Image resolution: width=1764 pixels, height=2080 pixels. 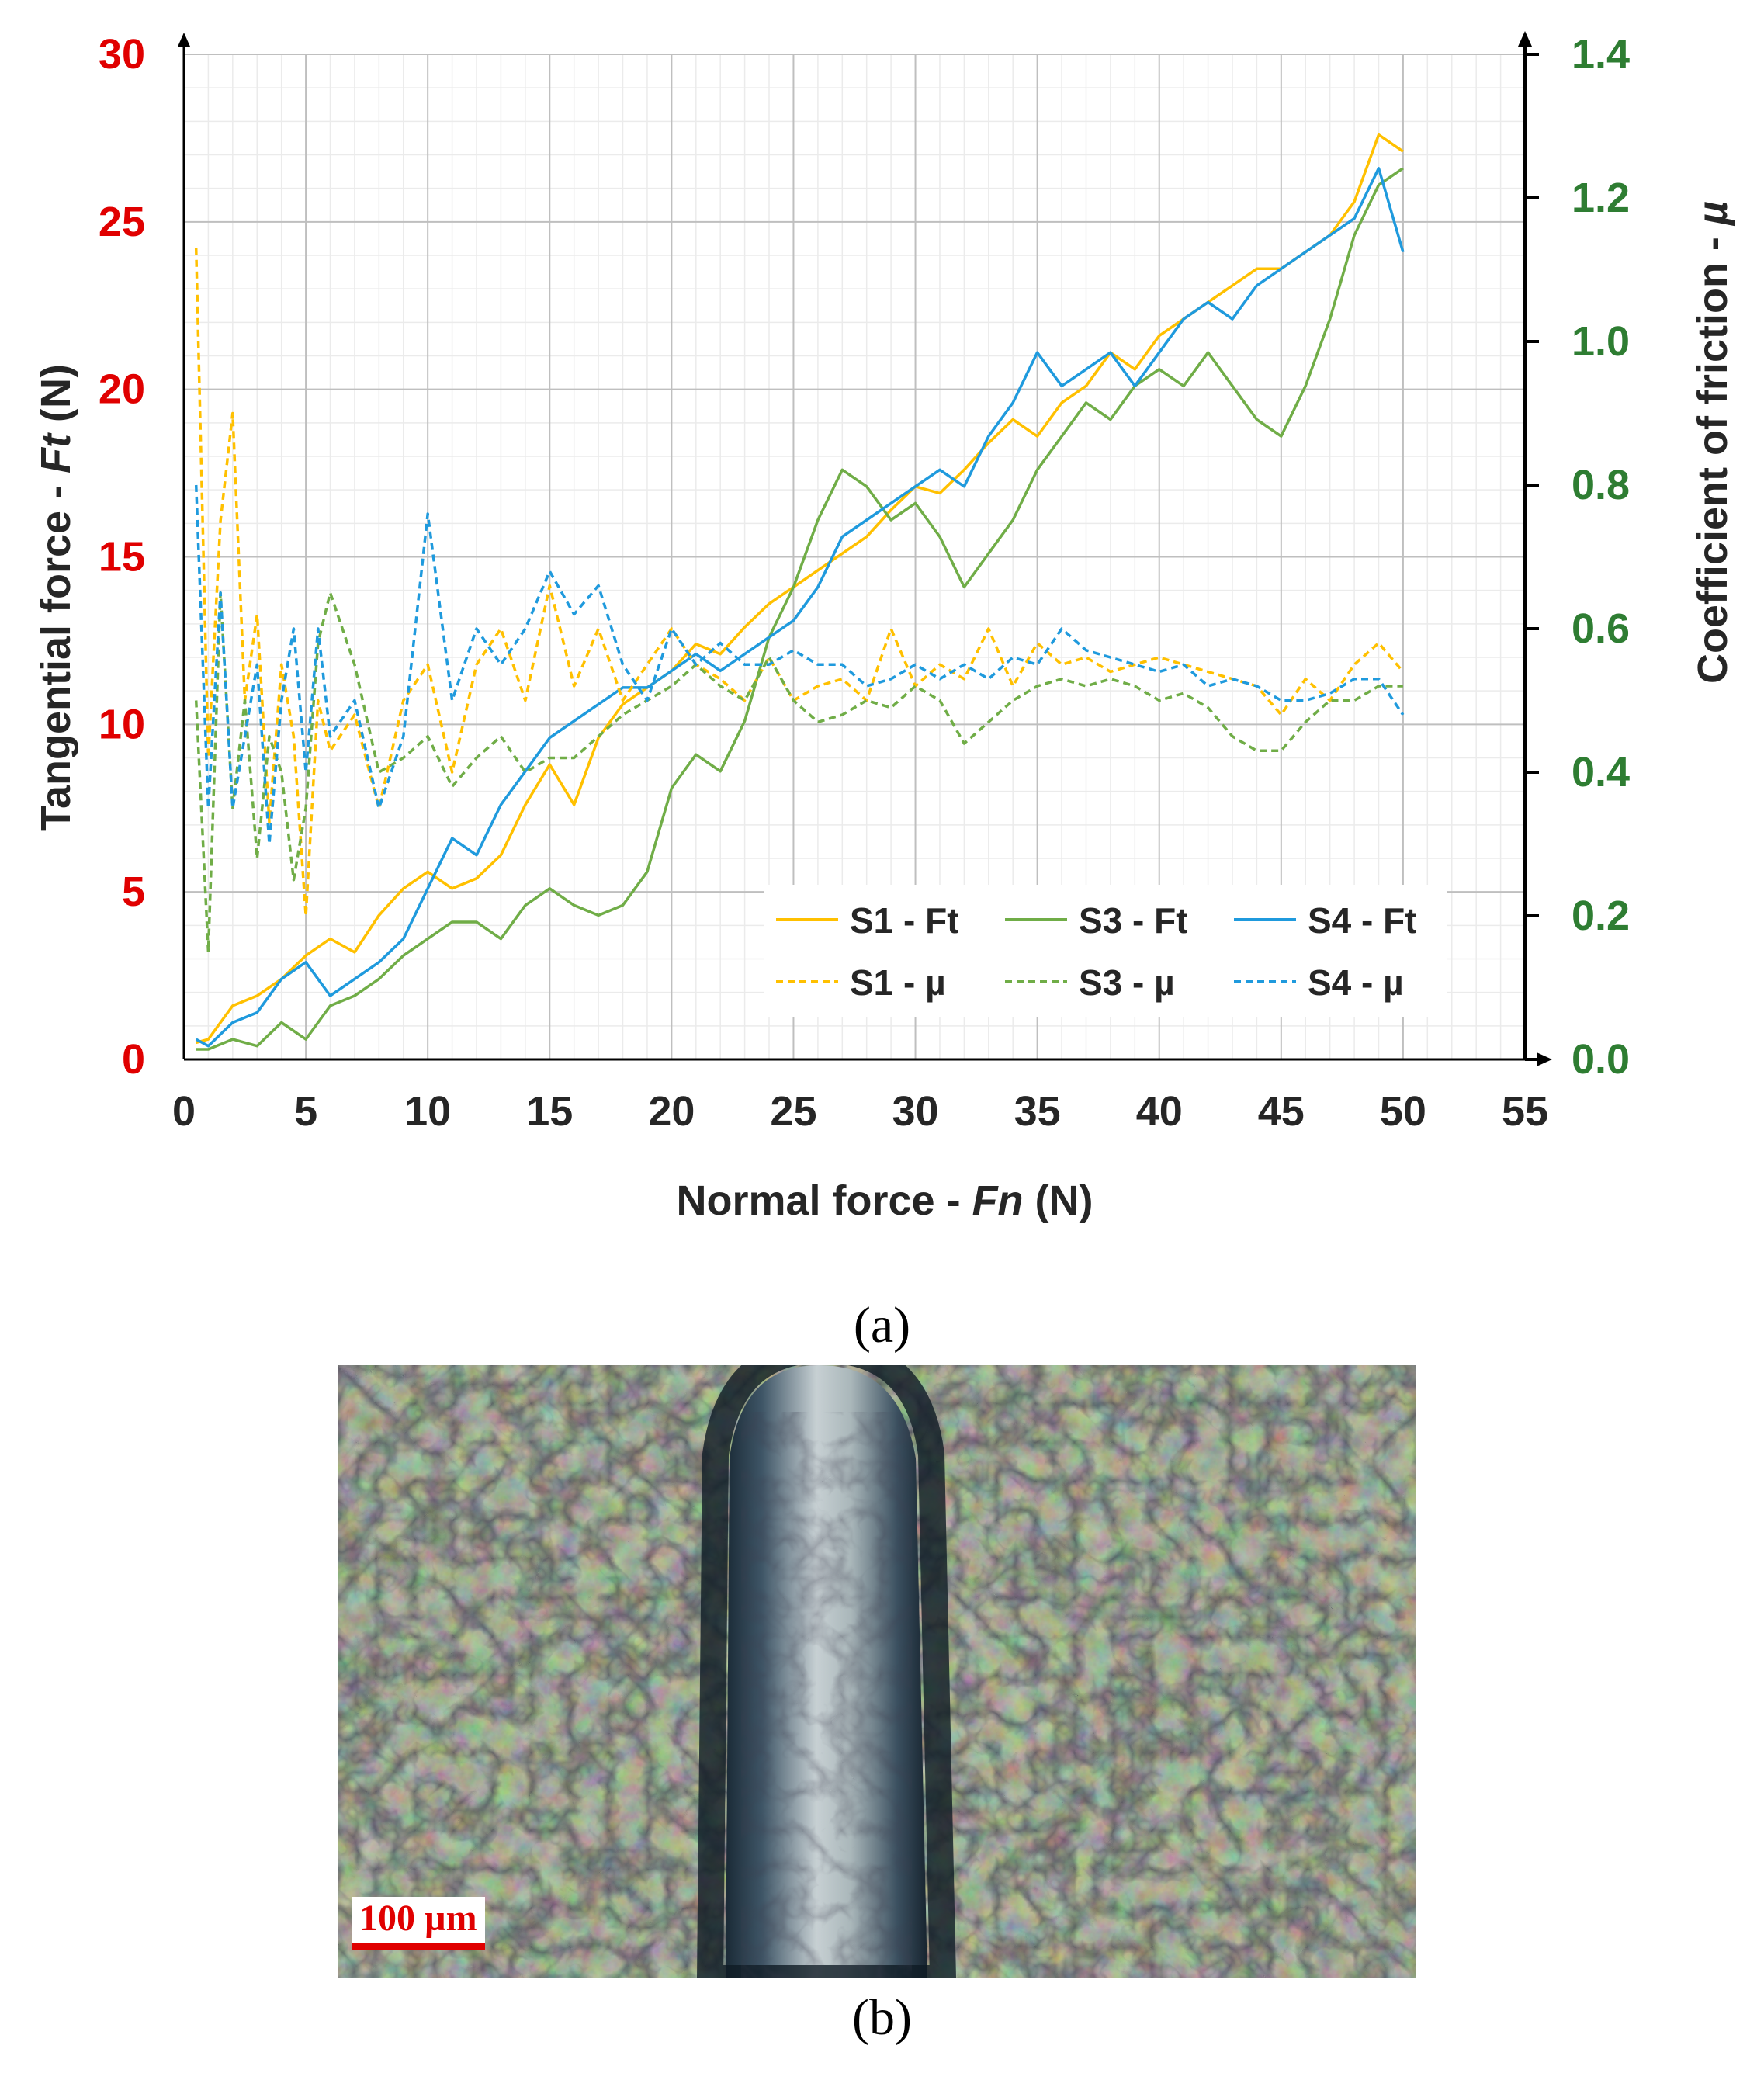 What do you see at coordinates (1525, 1111) in the screenshot?
I see `x-tick-label: 55` at bounding box center [1525, 1111].